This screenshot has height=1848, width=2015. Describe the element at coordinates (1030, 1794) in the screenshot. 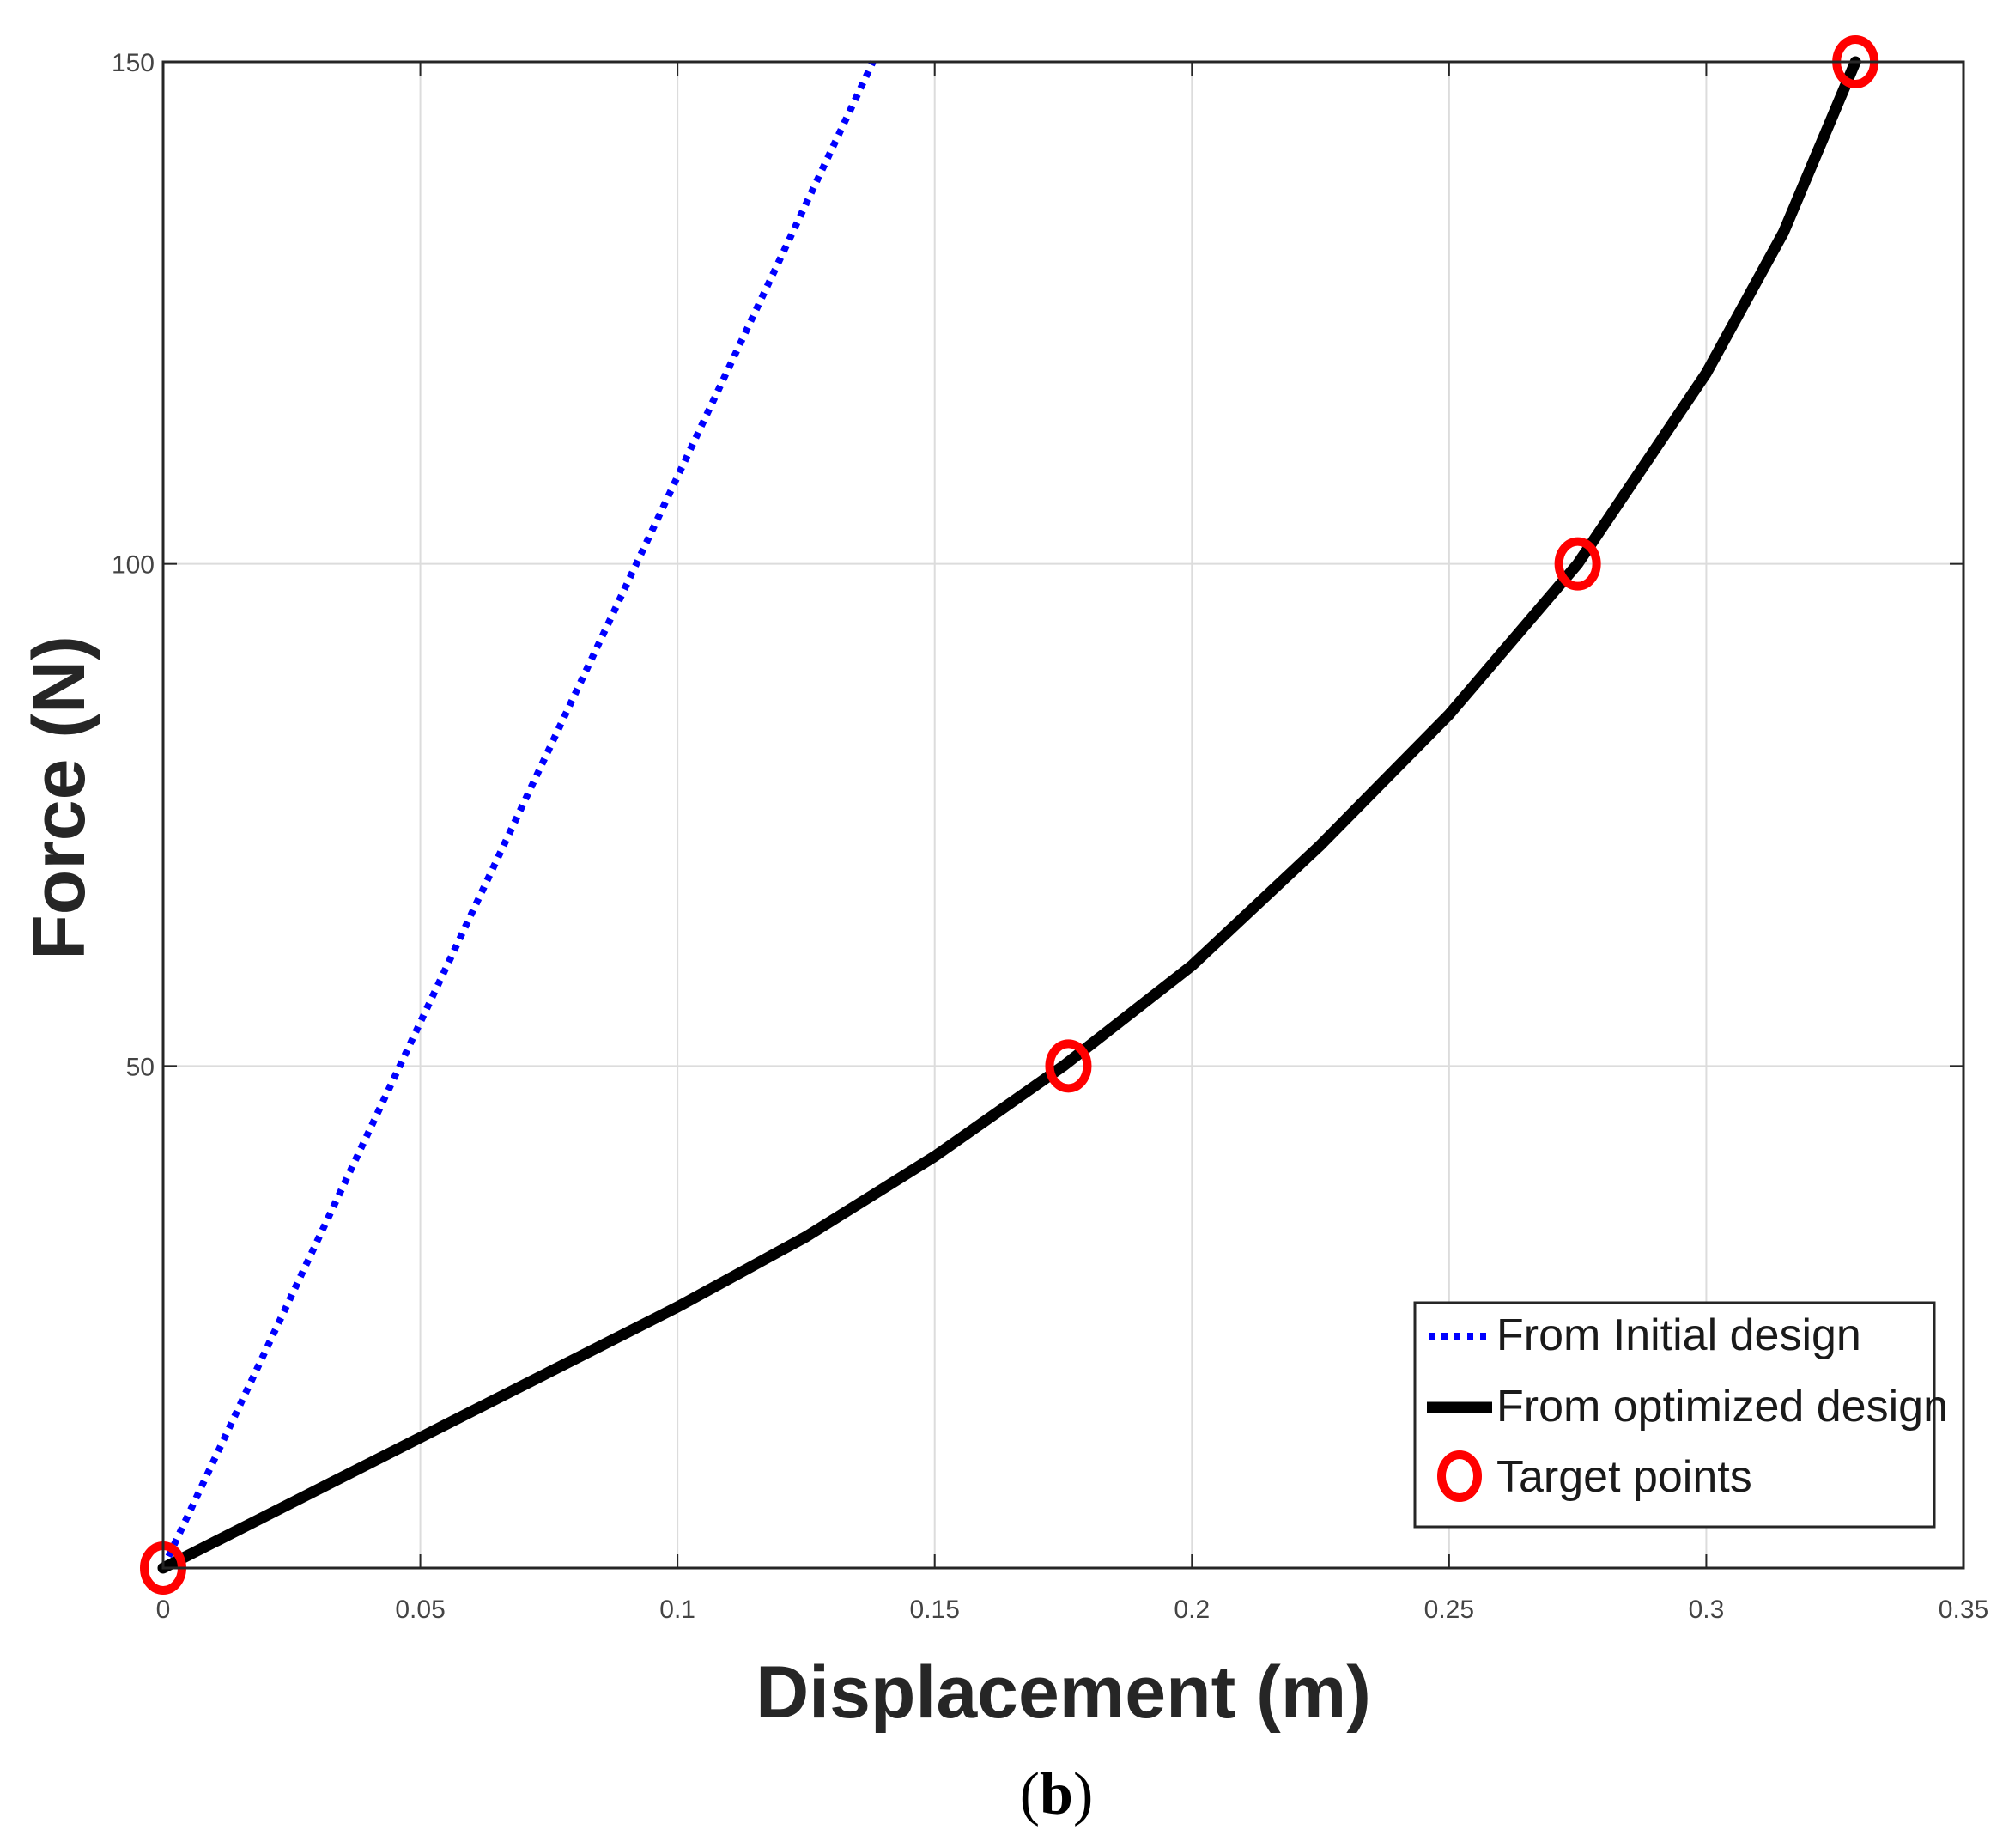

I see `subfigure-label-open: (` at that location.